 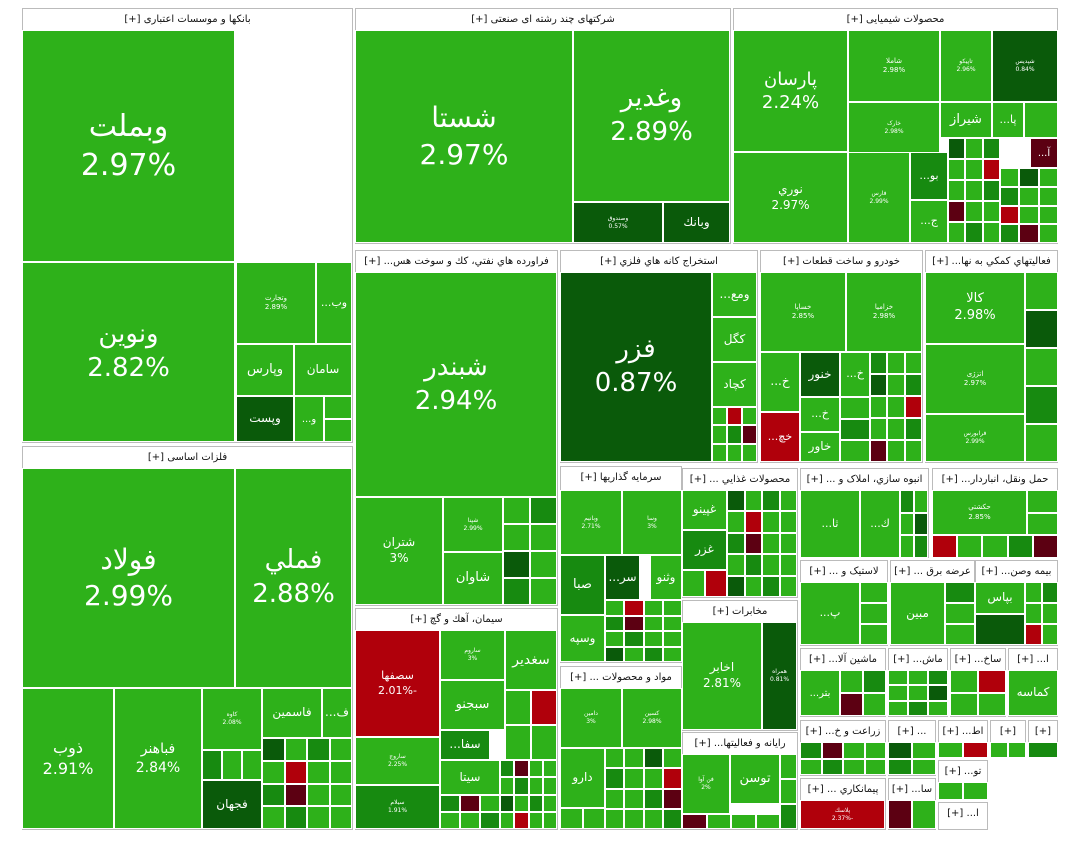 I want to click on stock-name: شبندر, so click(x=456, y=366).